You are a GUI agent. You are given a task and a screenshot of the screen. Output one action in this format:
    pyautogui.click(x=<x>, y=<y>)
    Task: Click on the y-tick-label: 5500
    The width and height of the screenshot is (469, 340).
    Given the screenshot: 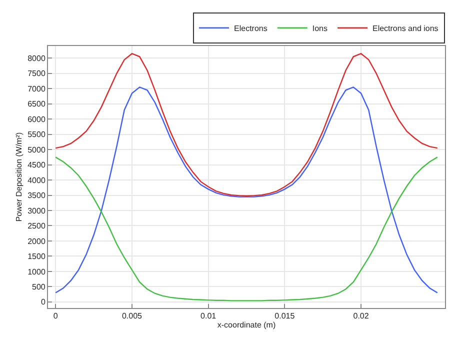 What is the action you would take?
    pyautogui.click(x=37, y=135)
    